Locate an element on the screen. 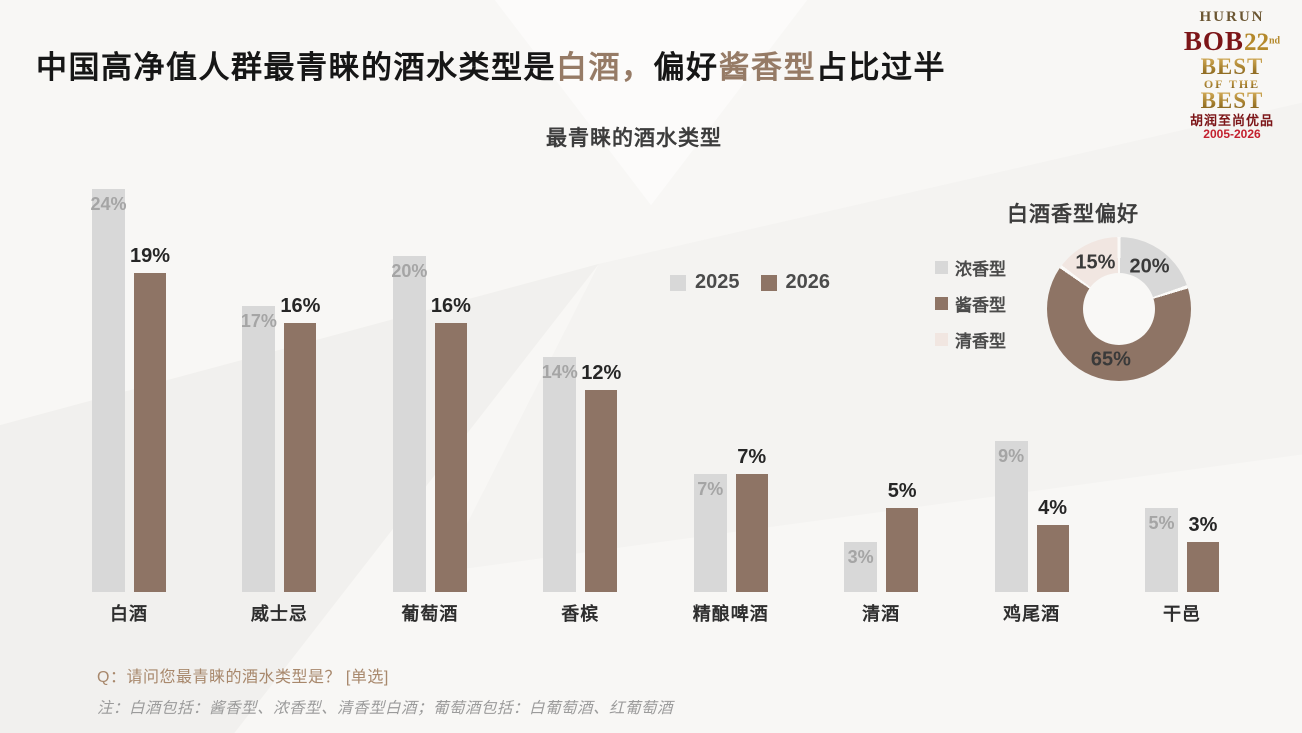 Image resolution: width=1302 pixels, height=733 pixels. legend-swatch-酱香型 is located at coordinates (941, 303).